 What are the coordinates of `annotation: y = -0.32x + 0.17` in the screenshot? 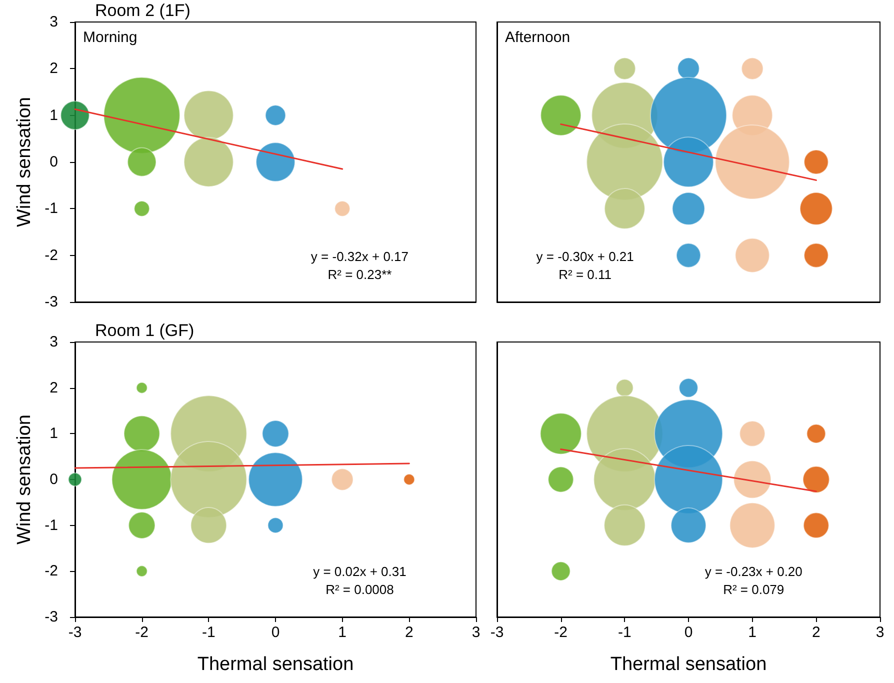 It's located at (359, 256).